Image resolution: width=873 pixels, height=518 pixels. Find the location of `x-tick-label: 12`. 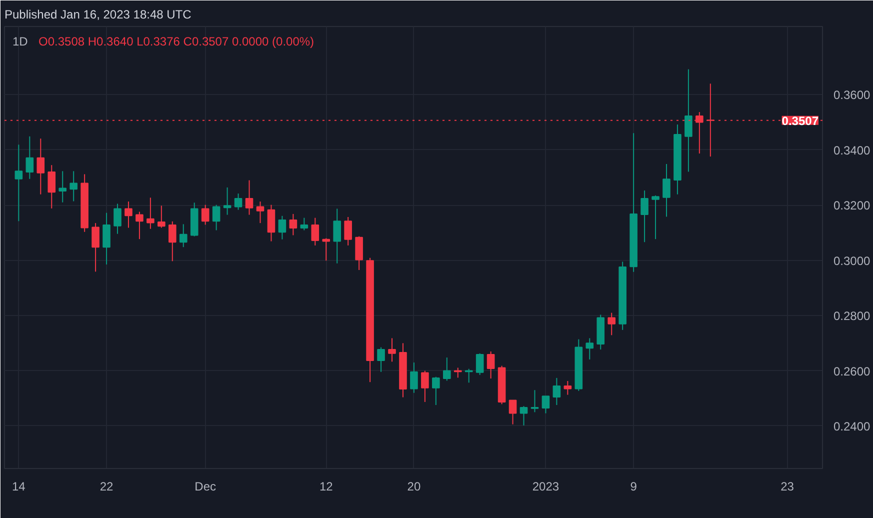

x-tick-label: 12 is located at coordinates (326, 487).